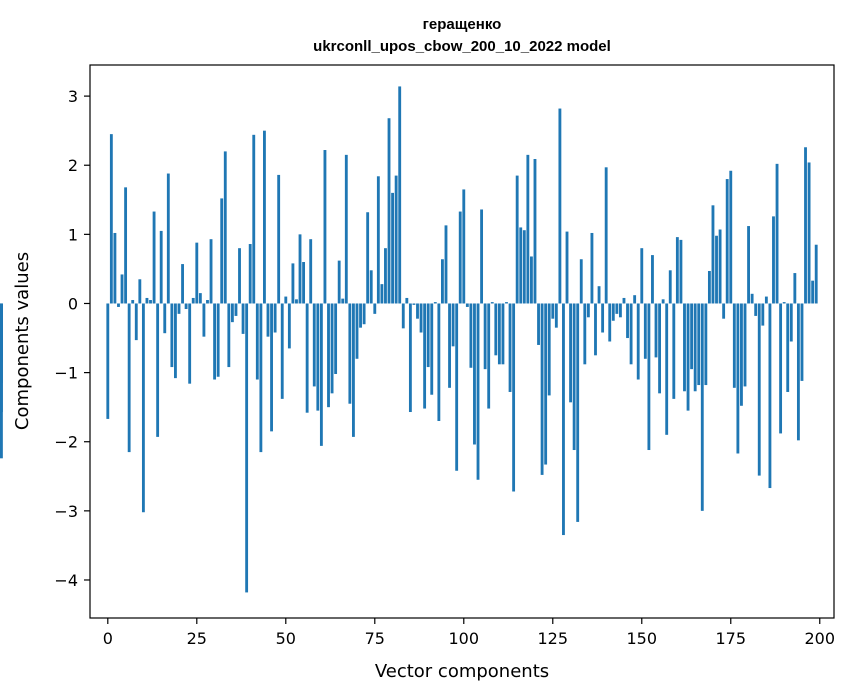 The image size is (847, 696). I want to click on y-tick-label: 0, so click(73, 303).